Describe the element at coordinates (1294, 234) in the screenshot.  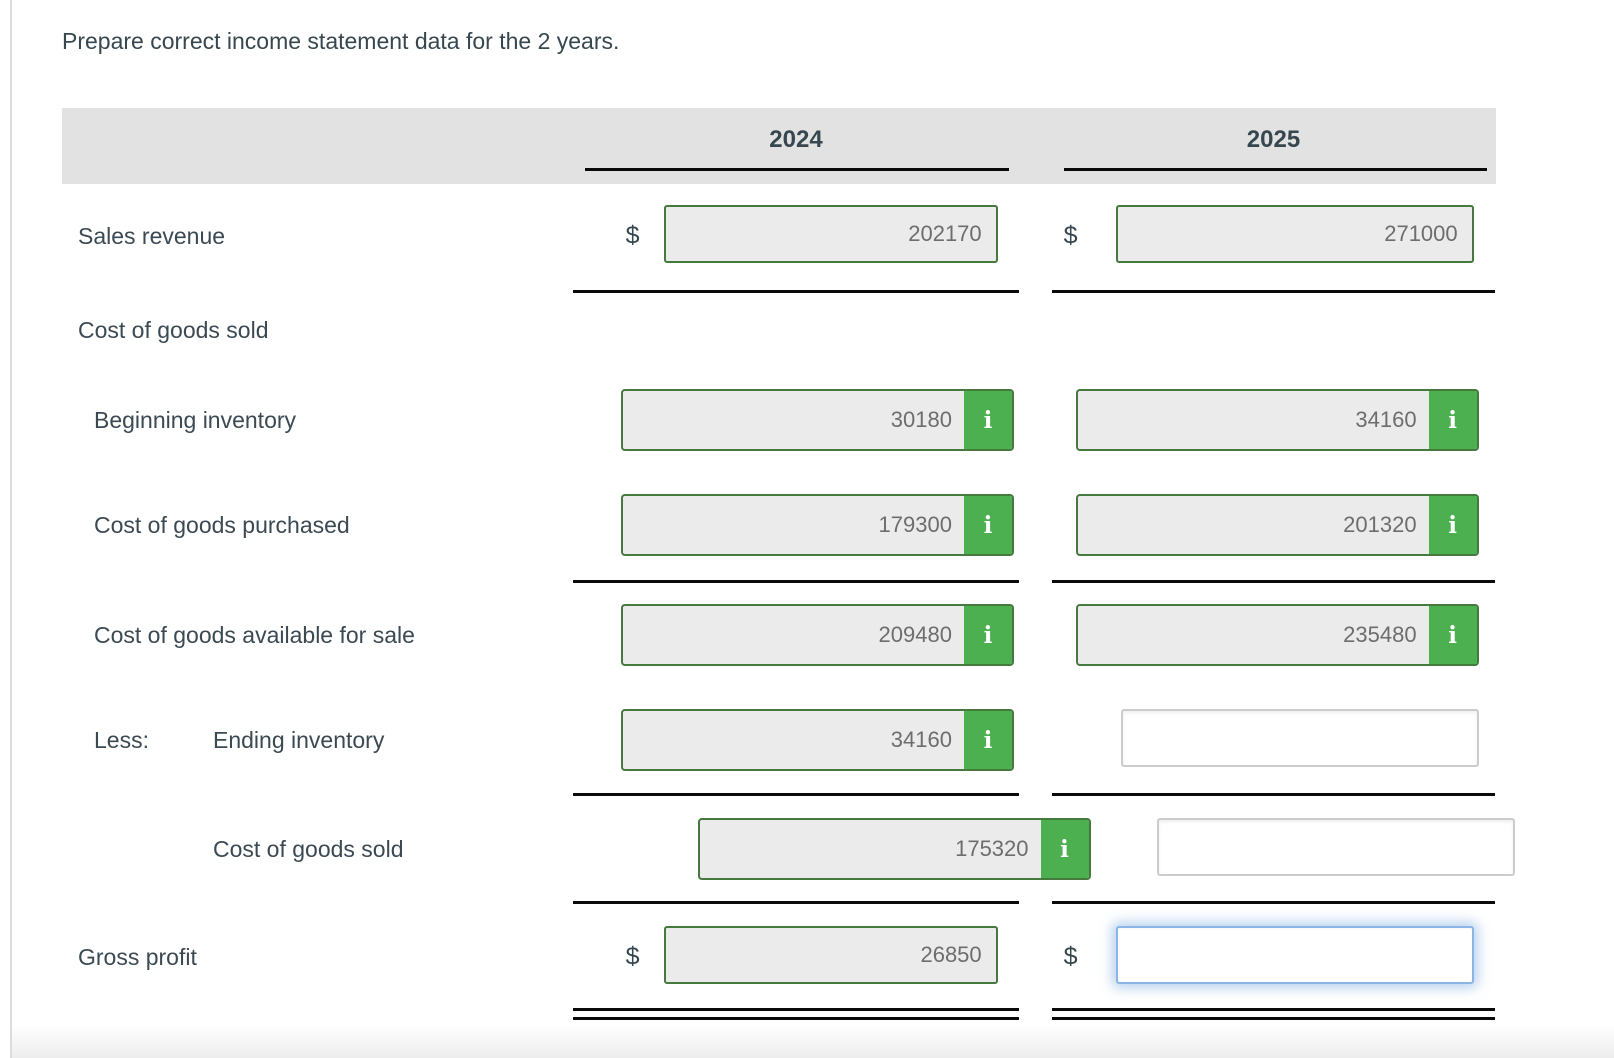
I see `sales-revenue-2025-input` at that location.